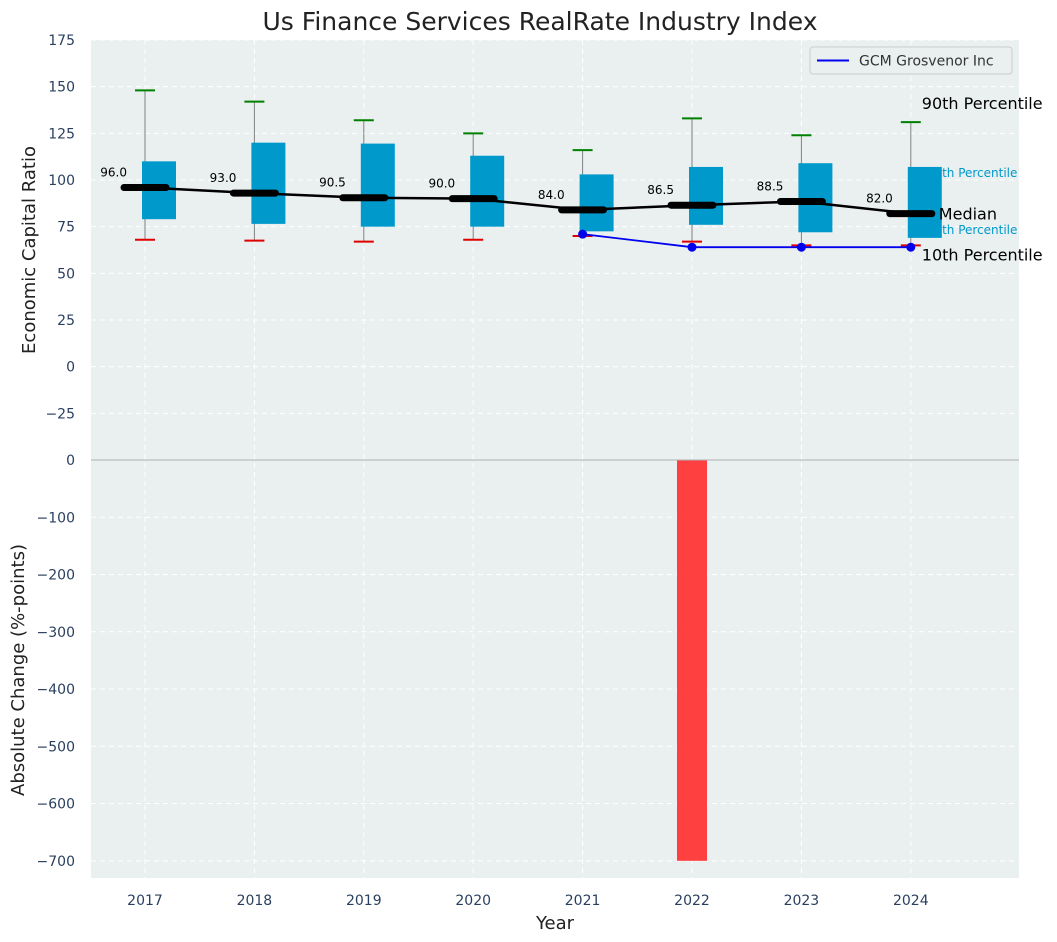 The image size is (1057, 942). I want to click on company-series, so click(747, 240).